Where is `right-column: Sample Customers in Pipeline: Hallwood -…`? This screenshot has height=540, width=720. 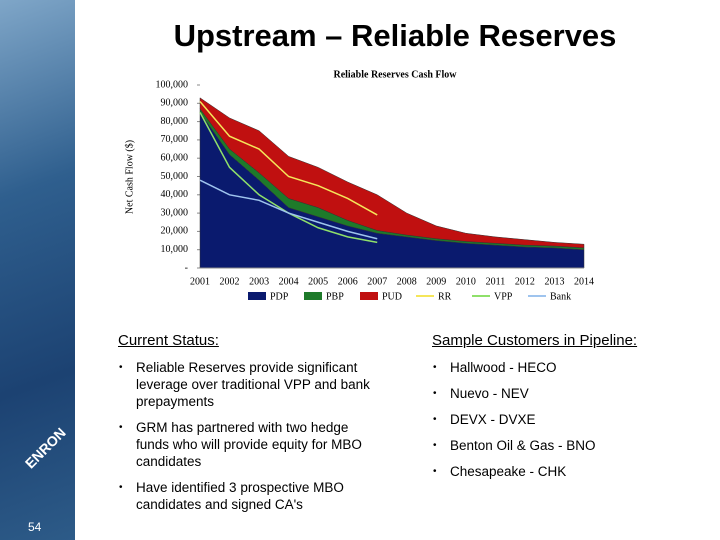
right-column: Sample Customers in Pipeline: Hallwood -… is located at coordinates (562, 410).